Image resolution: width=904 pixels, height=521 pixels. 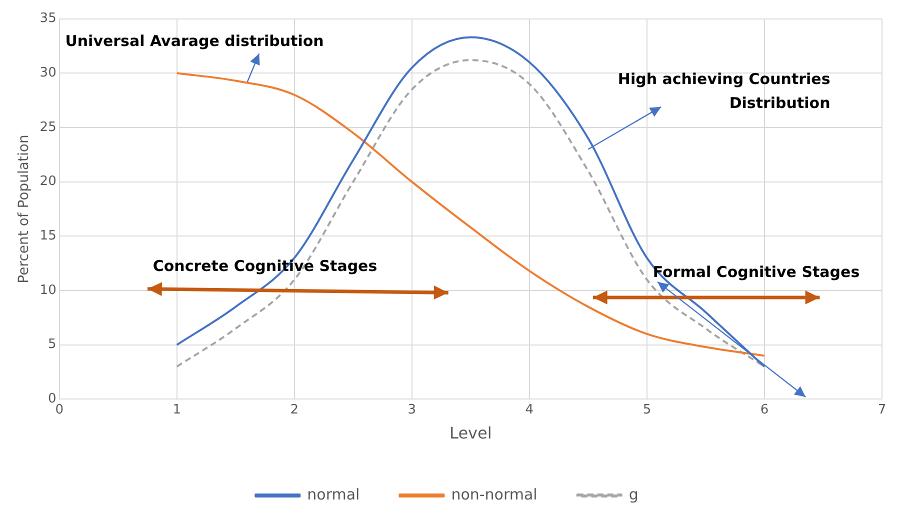 What do you see at coordinates (882, 410) in the screenshot?
I see `x-tick-label: 7` at bounding box center [882, 410].